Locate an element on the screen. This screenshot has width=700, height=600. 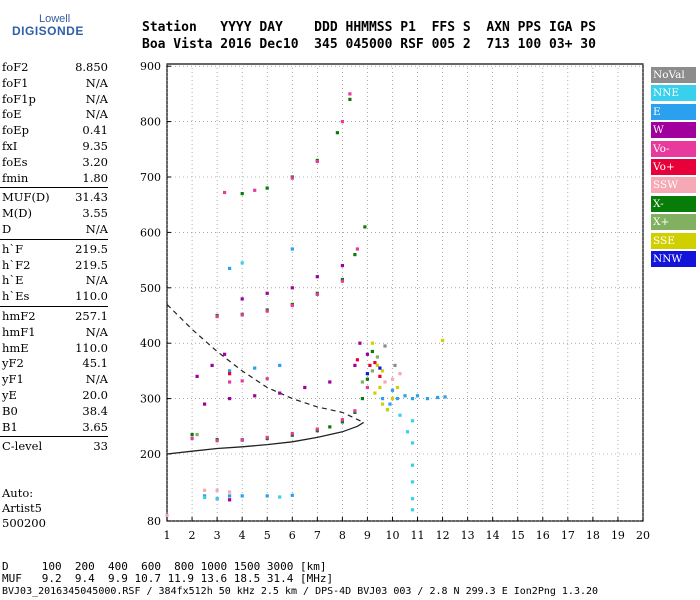
x-tick-label: 16 is located at coordinates (543, 535).